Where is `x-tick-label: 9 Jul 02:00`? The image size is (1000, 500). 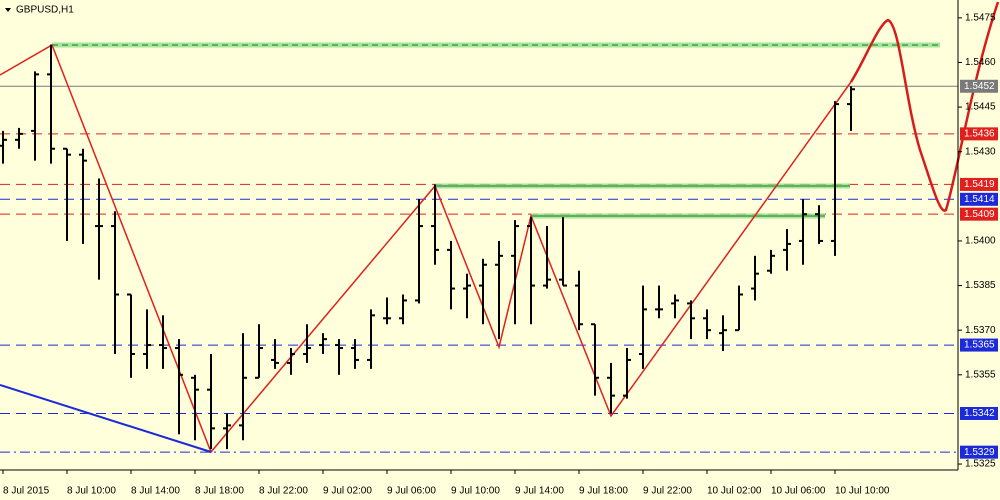 x-tick-label: 9 Jul 02:00 is located at coordinates (347, 491).